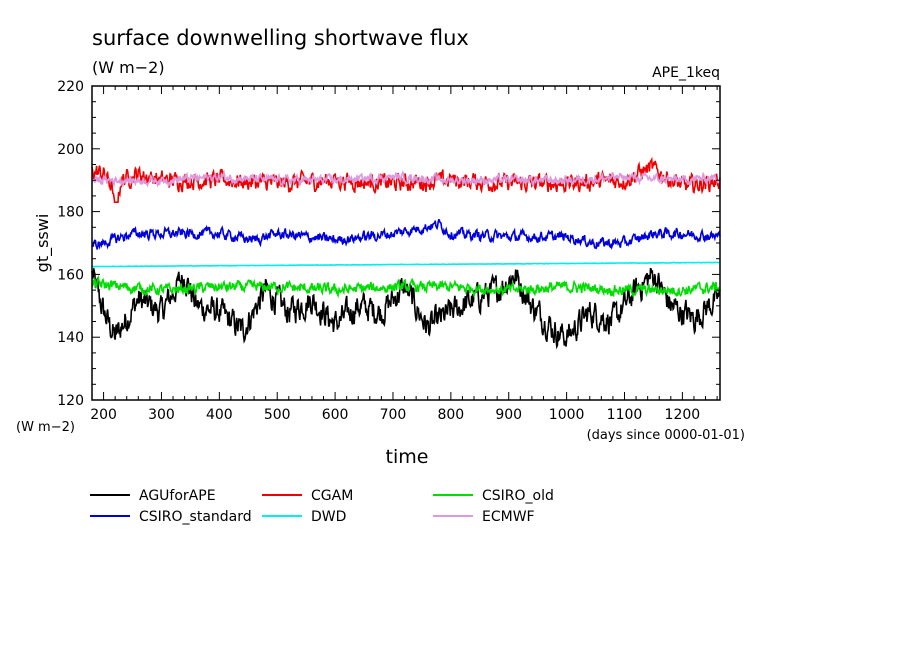  What do you see at coordinates (70, 401) in the screenshot?
I see `y-tick-label: 120` at bounding box center [70, 401].